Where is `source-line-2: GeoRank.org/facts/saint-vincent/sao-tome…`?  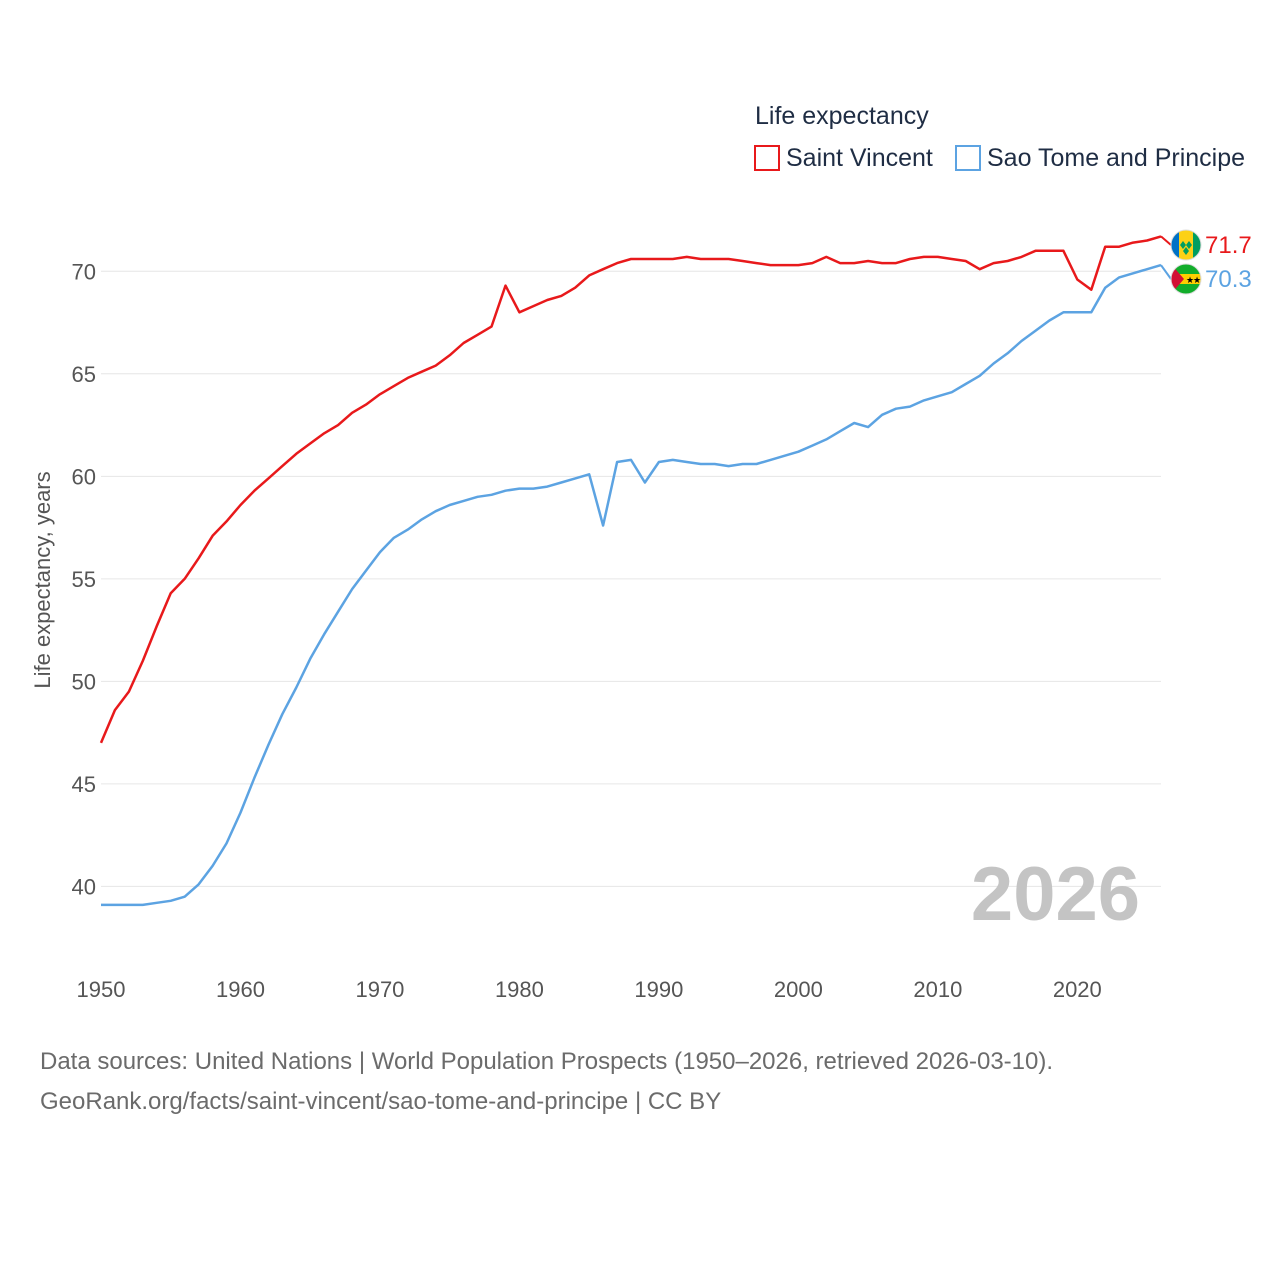
source-line-2: GeoRank.org/facts/saint-vincent/sao-tome… is located at coordinates (381, 1101).